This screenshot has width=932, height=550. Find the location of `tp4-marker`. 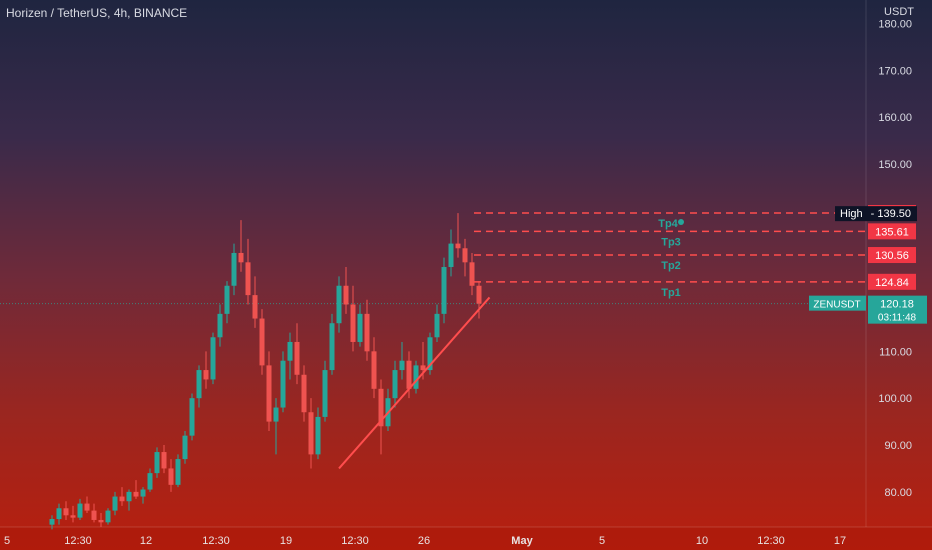

tp4-marker is located at coordinates (681, 222).